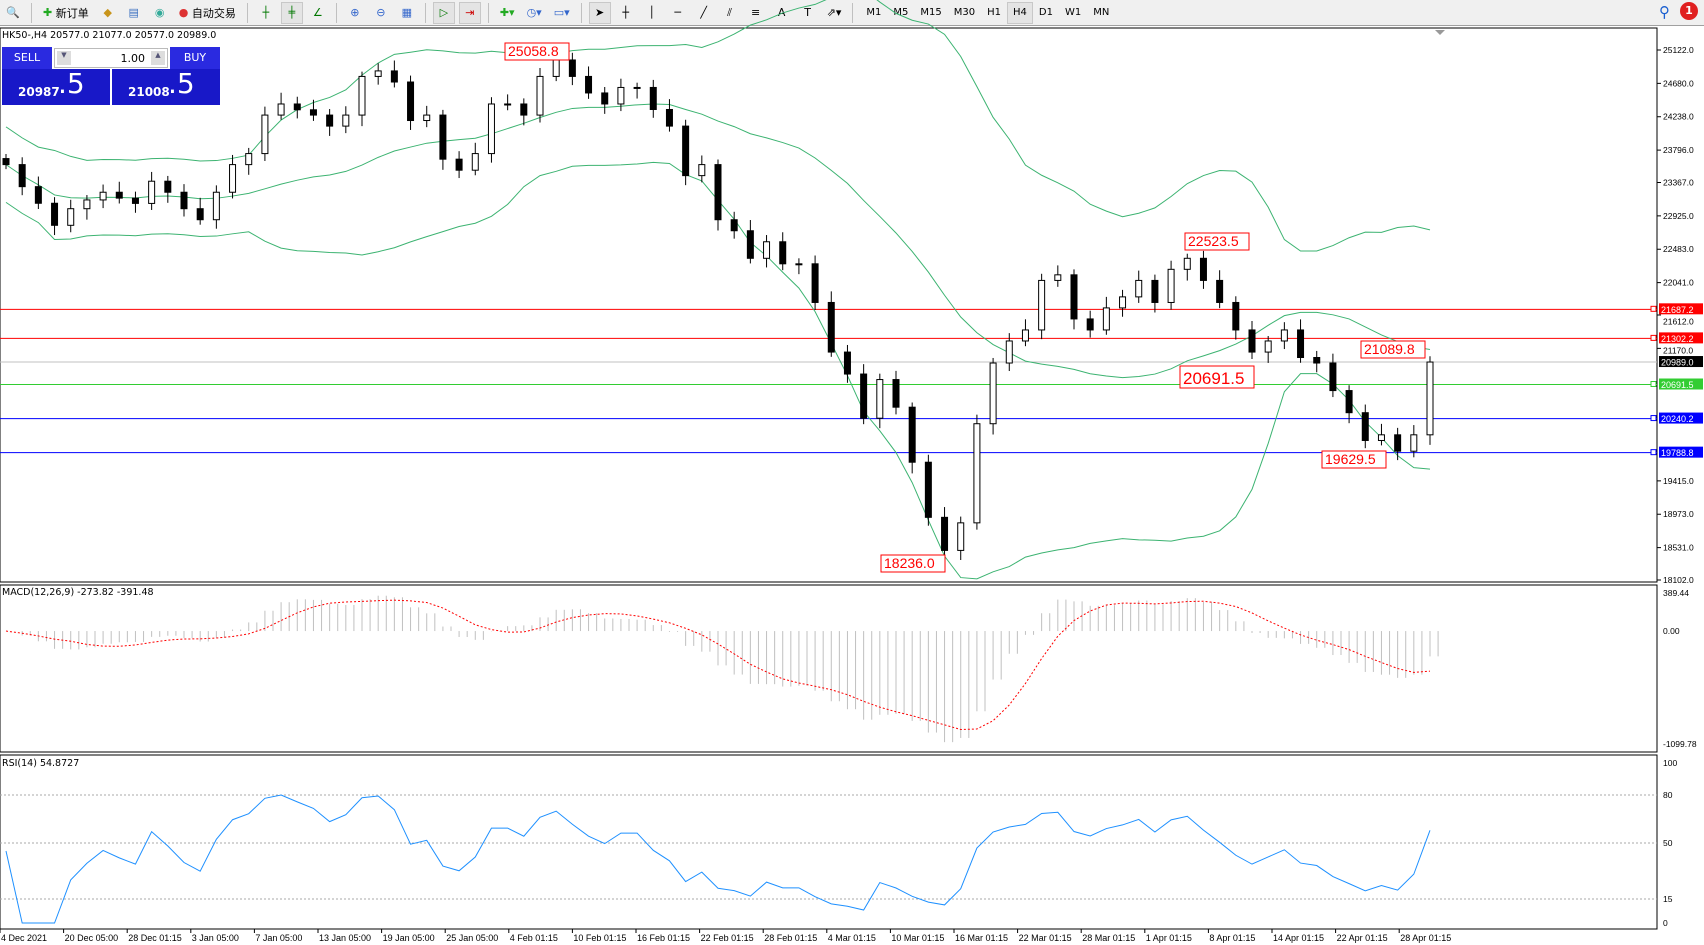 The height and width of the screenshot is (945, 1704). What do you see at coordinates (534, 12) in the screenshot?
I see `periods-icon: ◷▾` at bounding box center [534, 12].